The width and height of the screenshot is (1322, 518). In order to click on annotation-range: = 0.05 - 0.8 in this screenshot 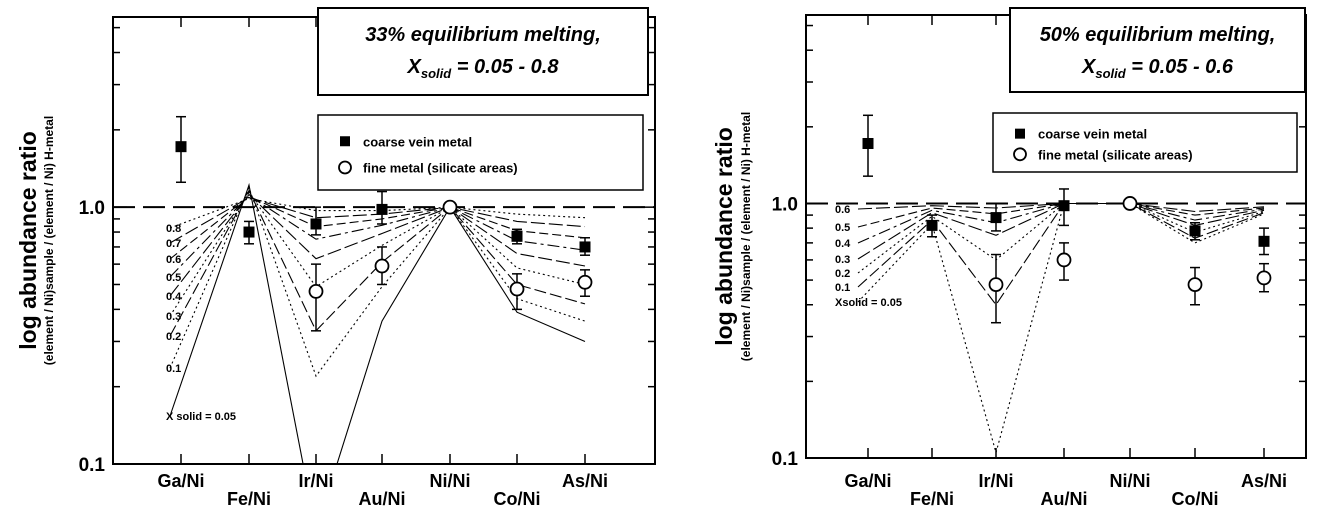, I will do `click(505, 67)`.